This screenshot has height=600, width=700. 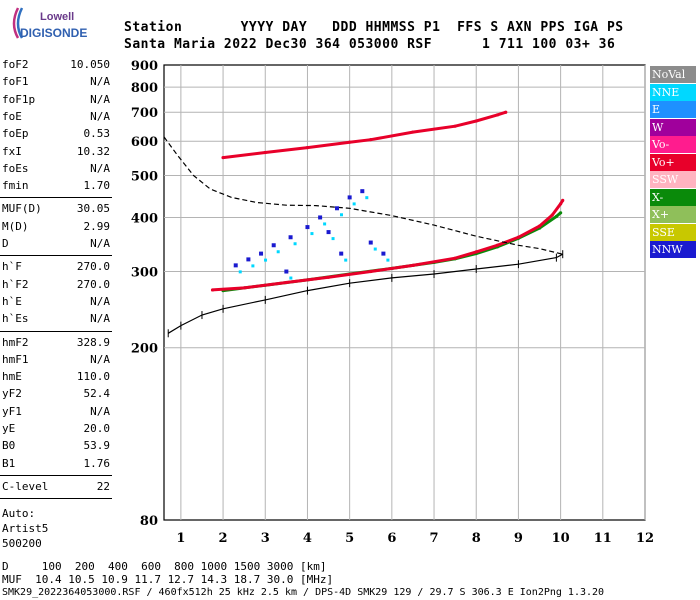 I want to click on param-name: fxI, so click(x=12, y=151).